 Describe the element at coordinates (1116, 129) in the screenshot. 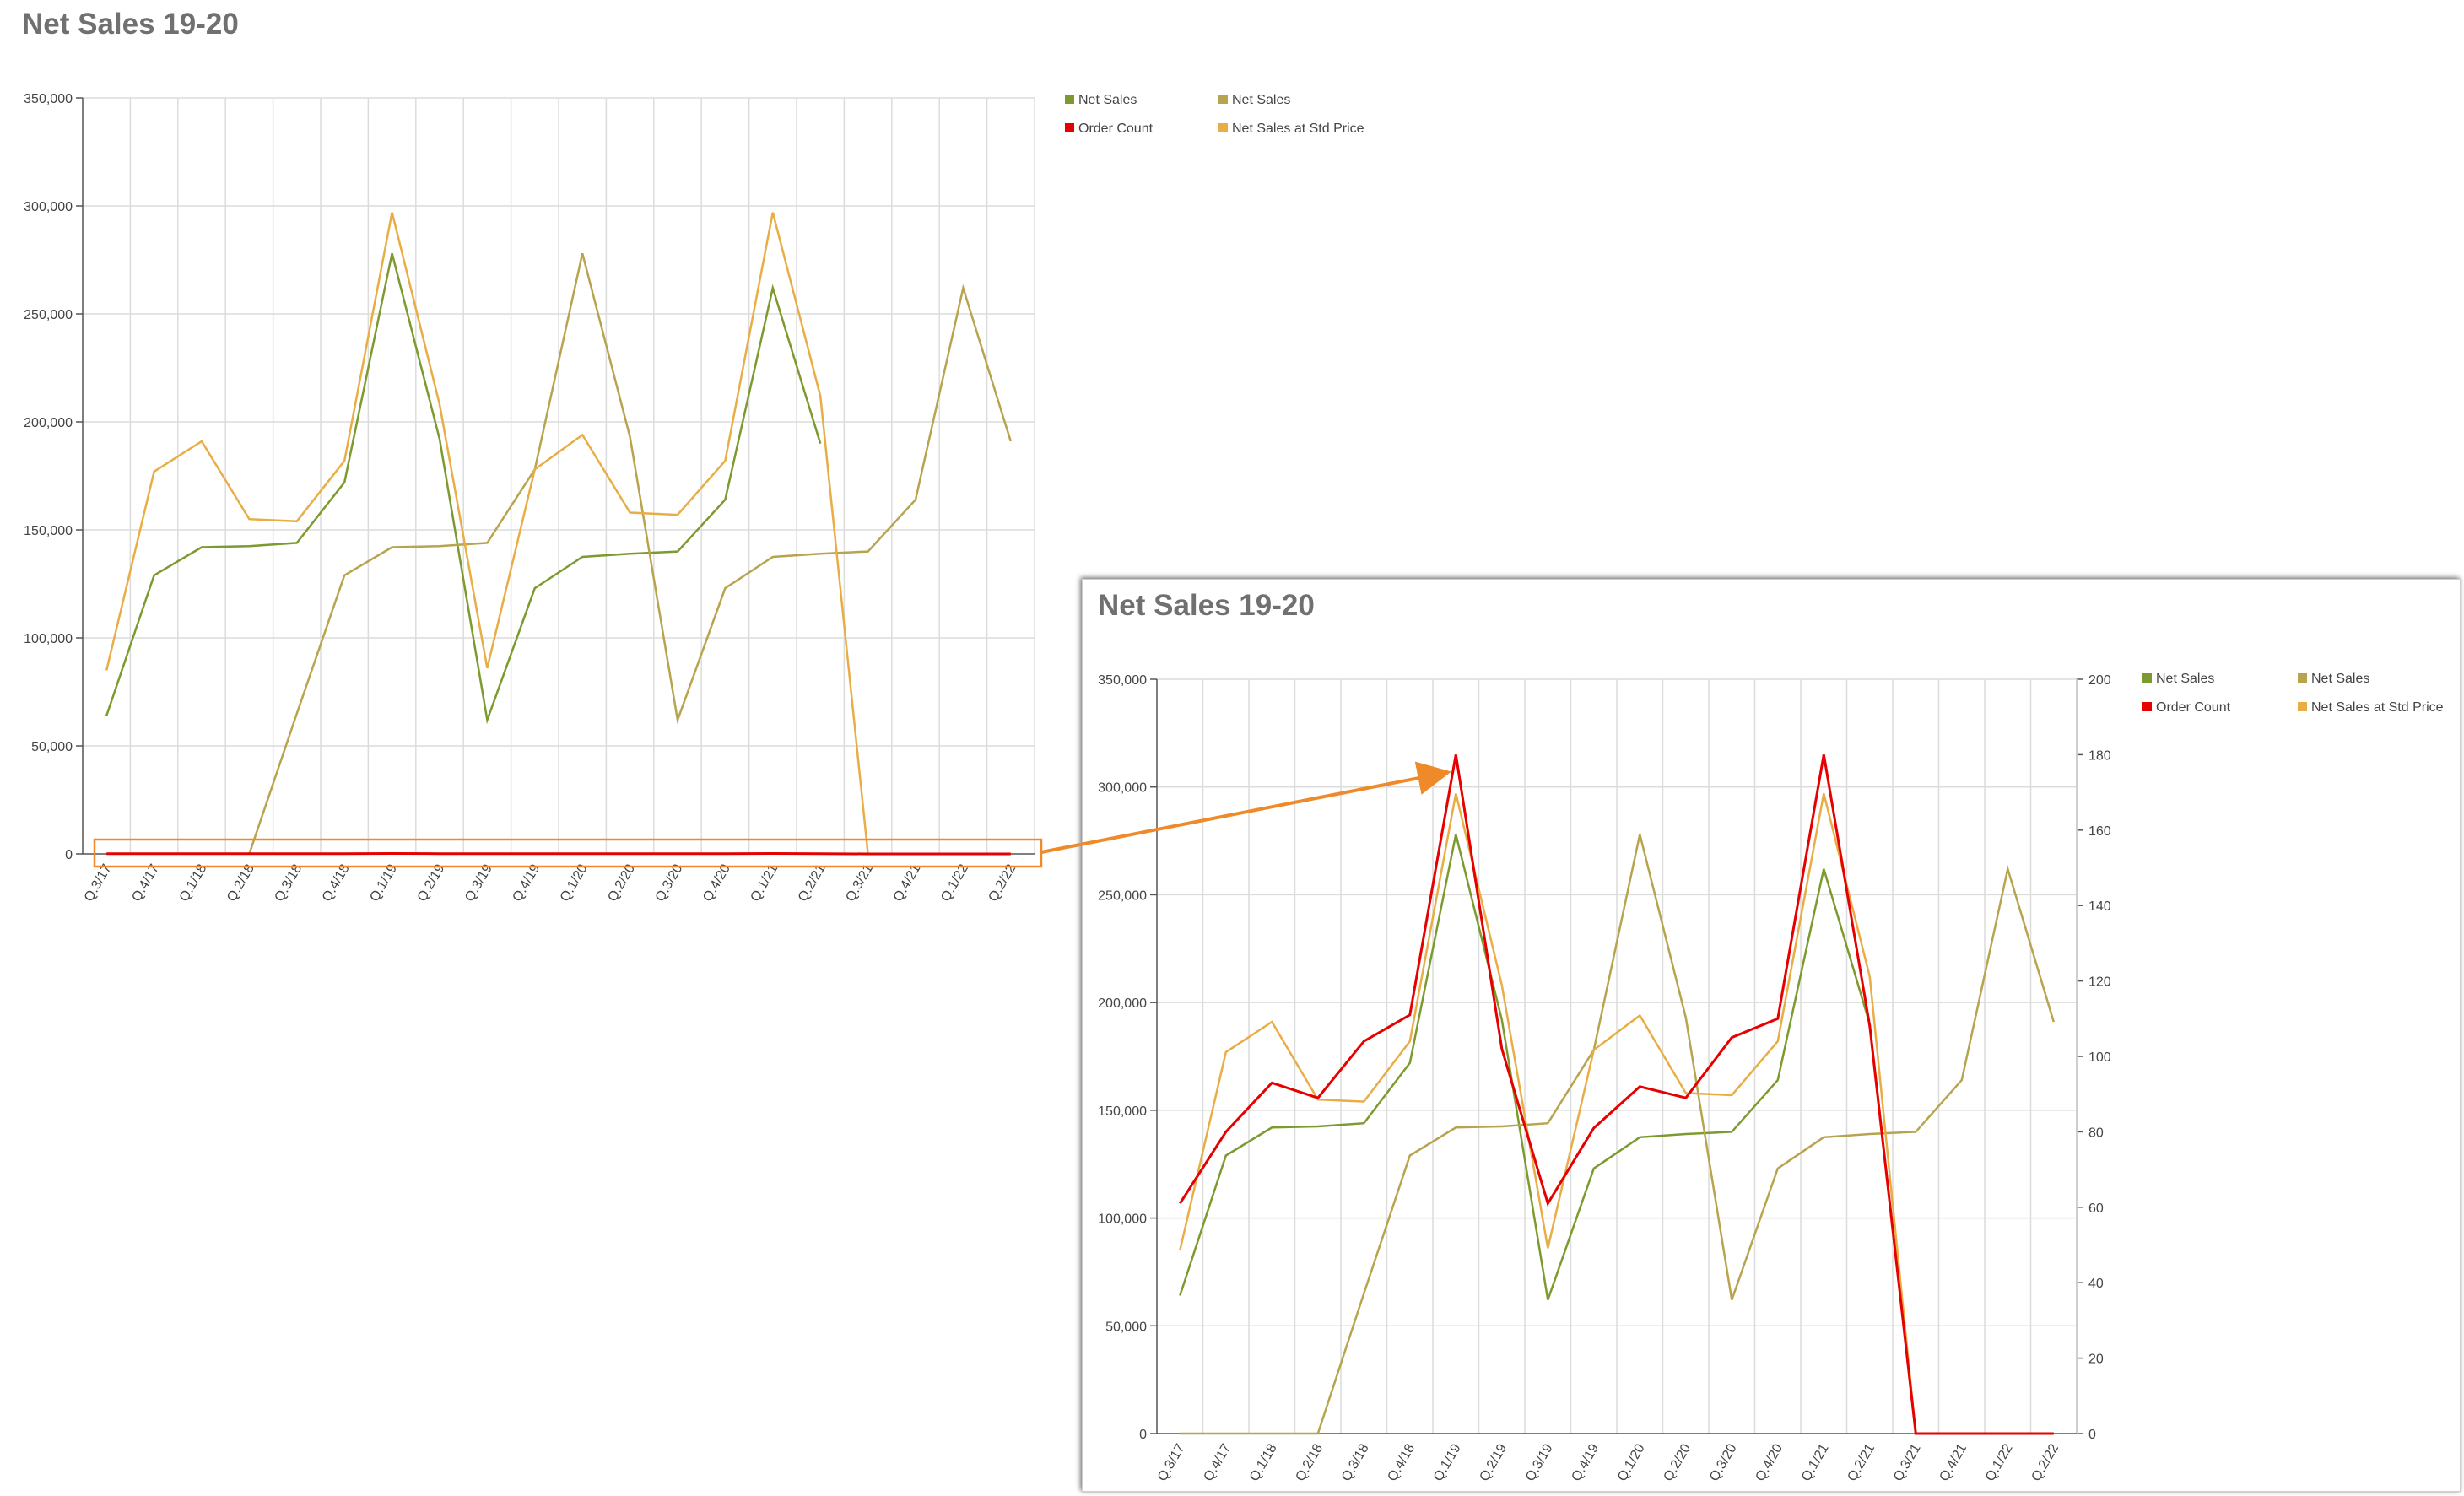

I see `main-legend-label: Order Count` at that location.